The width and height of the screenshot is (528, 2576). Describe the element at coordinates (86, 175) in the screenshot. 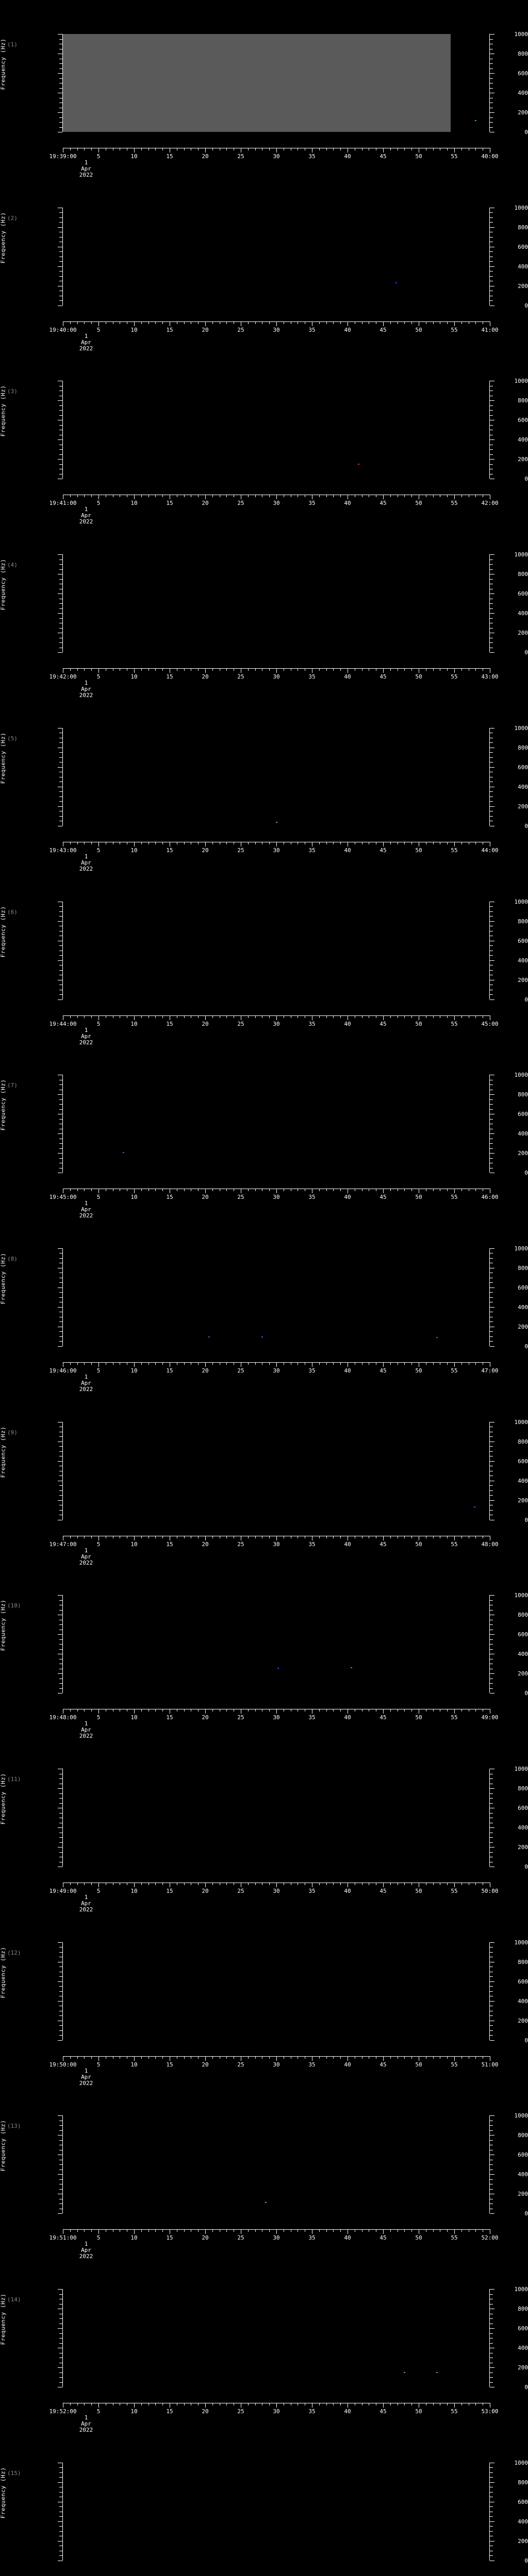

I see `date-stamp-line: 2022` at that location.